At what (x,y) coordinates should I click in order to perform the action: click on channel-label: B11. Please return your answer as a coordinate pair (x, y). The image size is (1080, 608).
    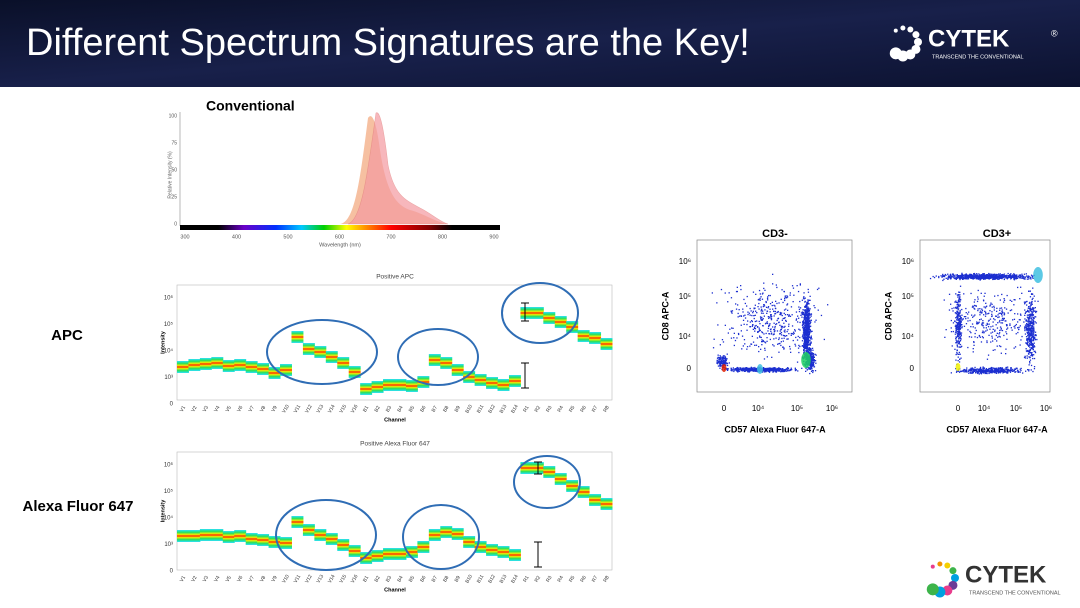
    Looking at the image, I should click on (481, 579).